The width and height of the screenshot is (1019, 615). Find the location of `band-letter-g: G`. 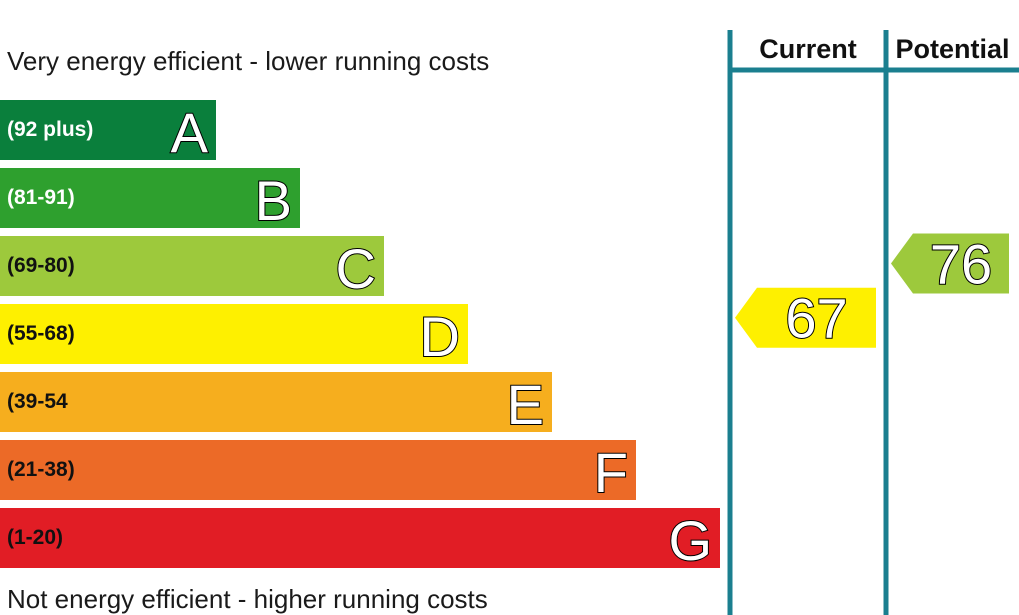

band-letter-g: G is located at coordinates (690, 540).